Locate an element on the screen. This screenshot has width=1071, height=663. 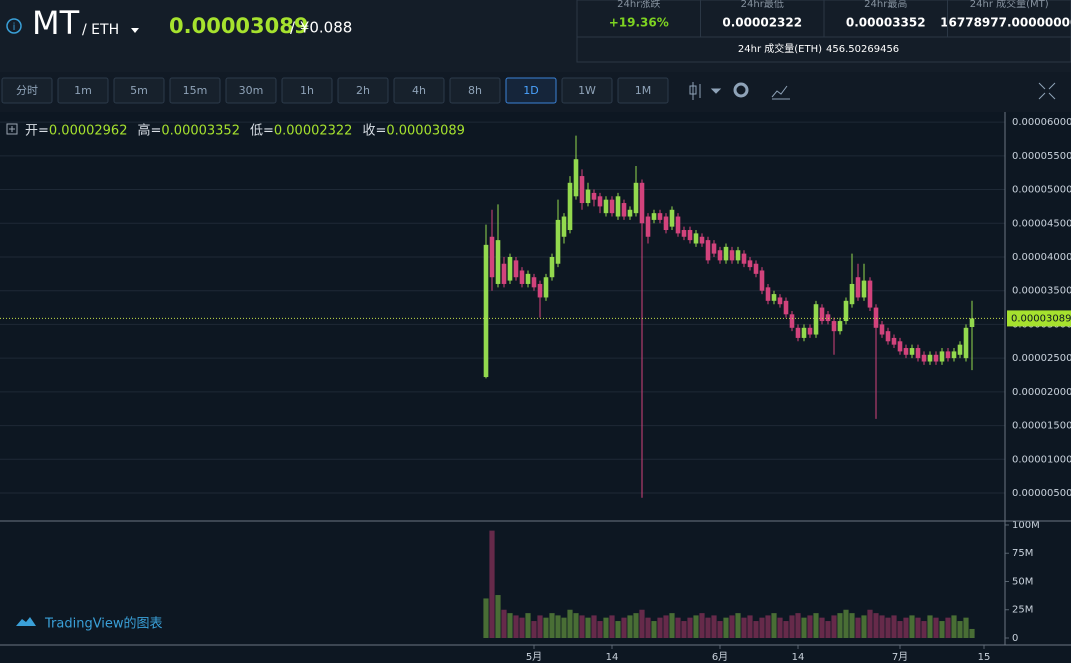
timeframe-button: 1D is located at coordinates (531, 90).